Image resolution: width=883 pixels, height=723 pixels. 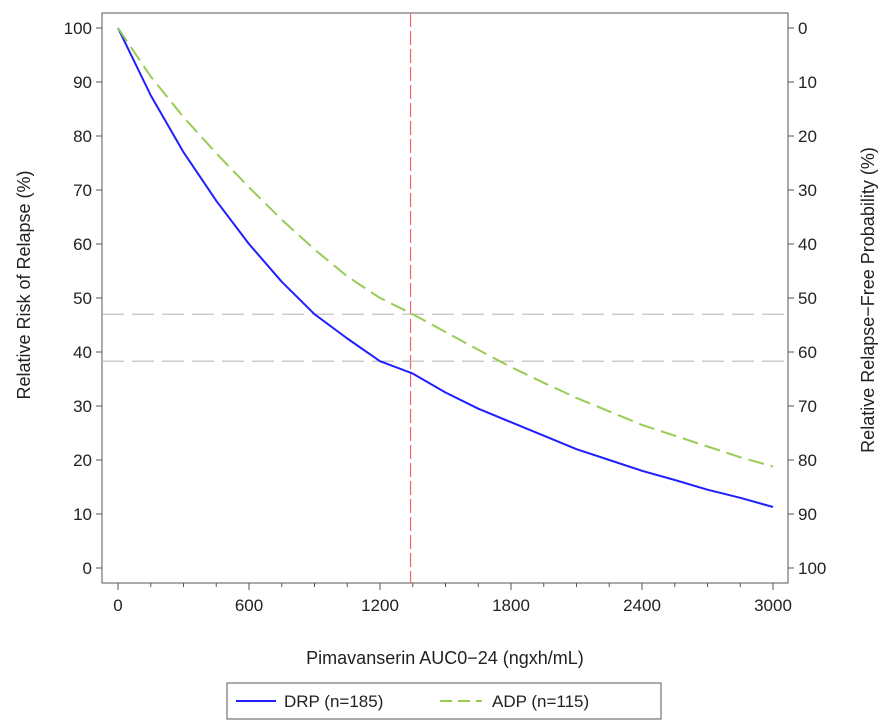 I want to click on y-left-tick-label: 70, so click(x=82, y=190).